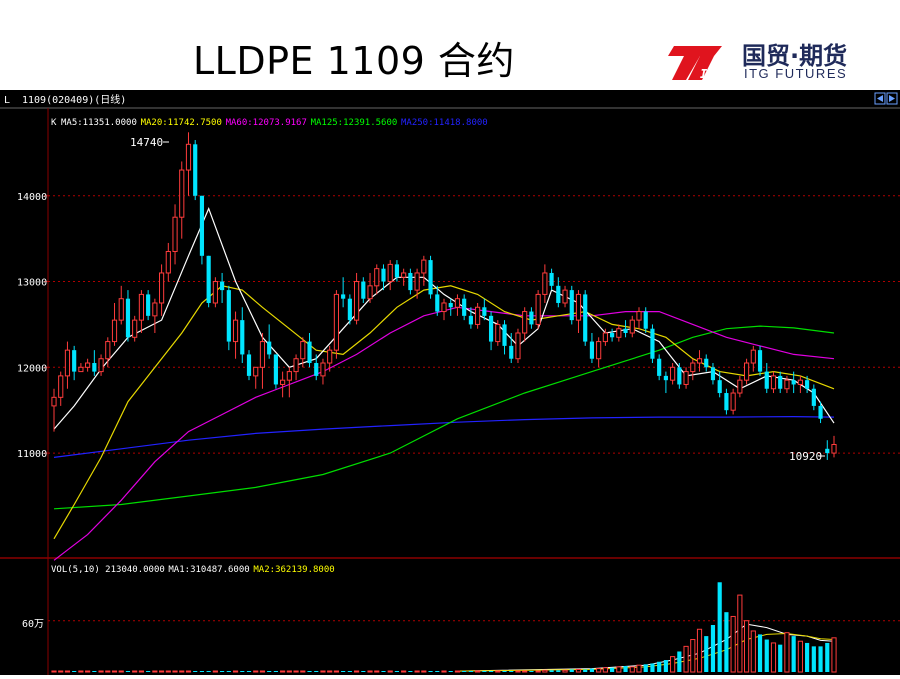 The image size is (900, 679). Describe the element at coordinates (795, 56) in the screenshot. I see `logo-chinese-name: 国贸·期货` at that location.